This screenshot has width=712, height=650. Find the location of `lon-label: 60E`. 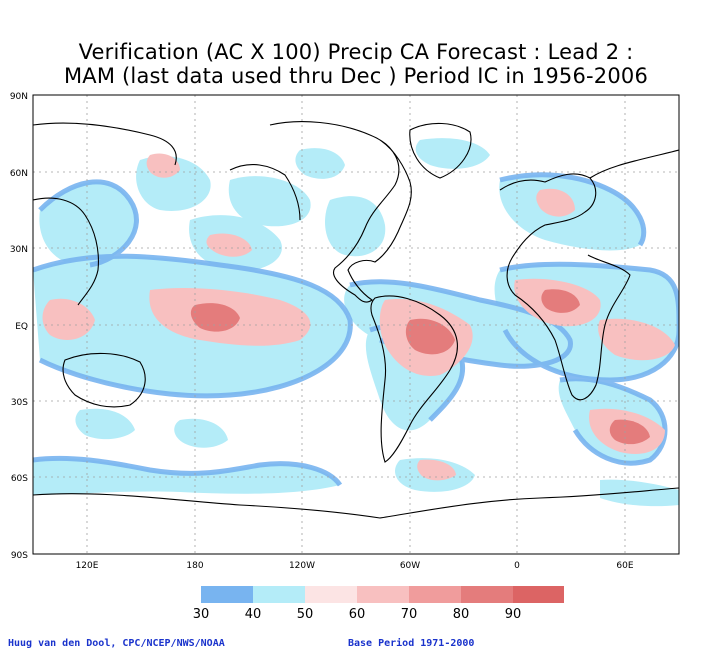

lon-label: 60E is located at coordinates (624, 566).